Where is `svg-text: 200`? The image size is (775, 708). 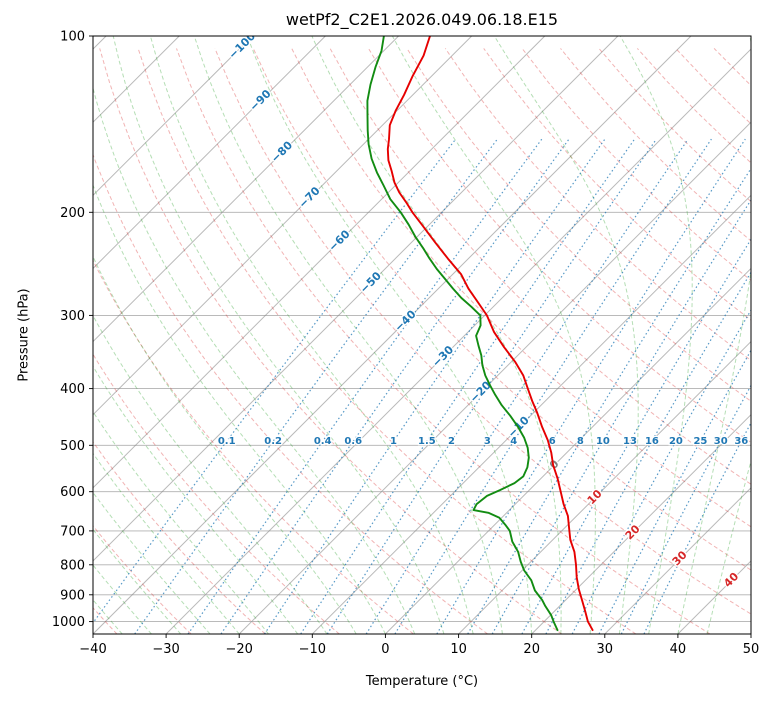
svg-text: 200 is located at coordinates (72, 213).